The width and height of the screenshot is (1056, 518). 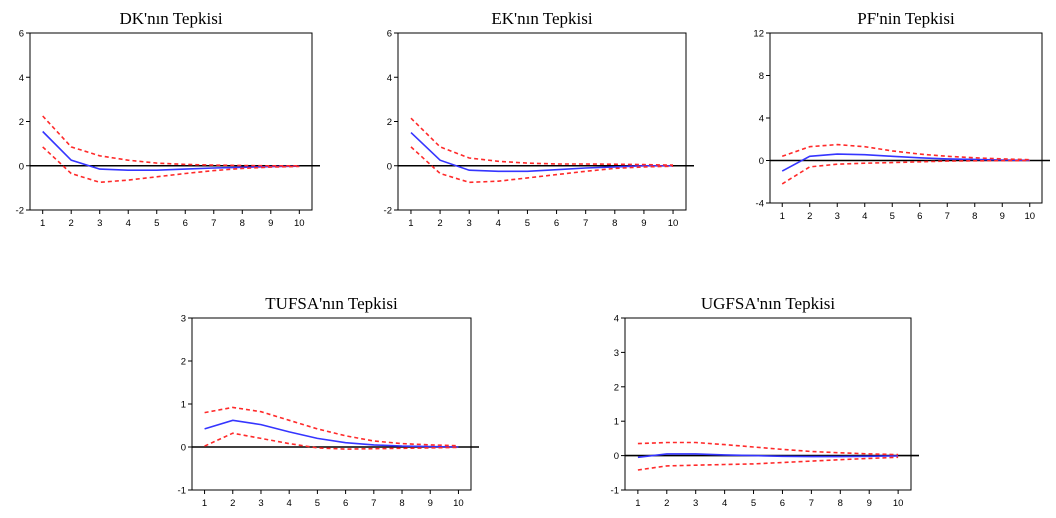 I want to click on chart-title: UGFSA'nın Tepkisi, so click(x=768, y=303).